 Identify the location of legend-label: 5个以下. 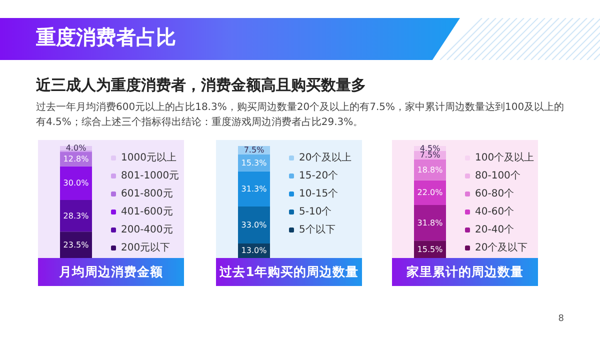
(317, 230).